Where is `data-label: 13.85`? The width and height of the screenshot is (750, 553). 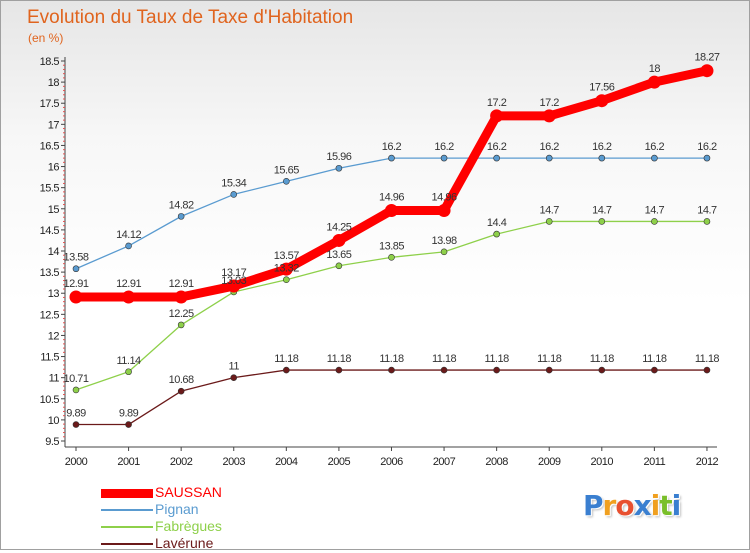 data-label: 13.85 is located at coordinates (391, 246).